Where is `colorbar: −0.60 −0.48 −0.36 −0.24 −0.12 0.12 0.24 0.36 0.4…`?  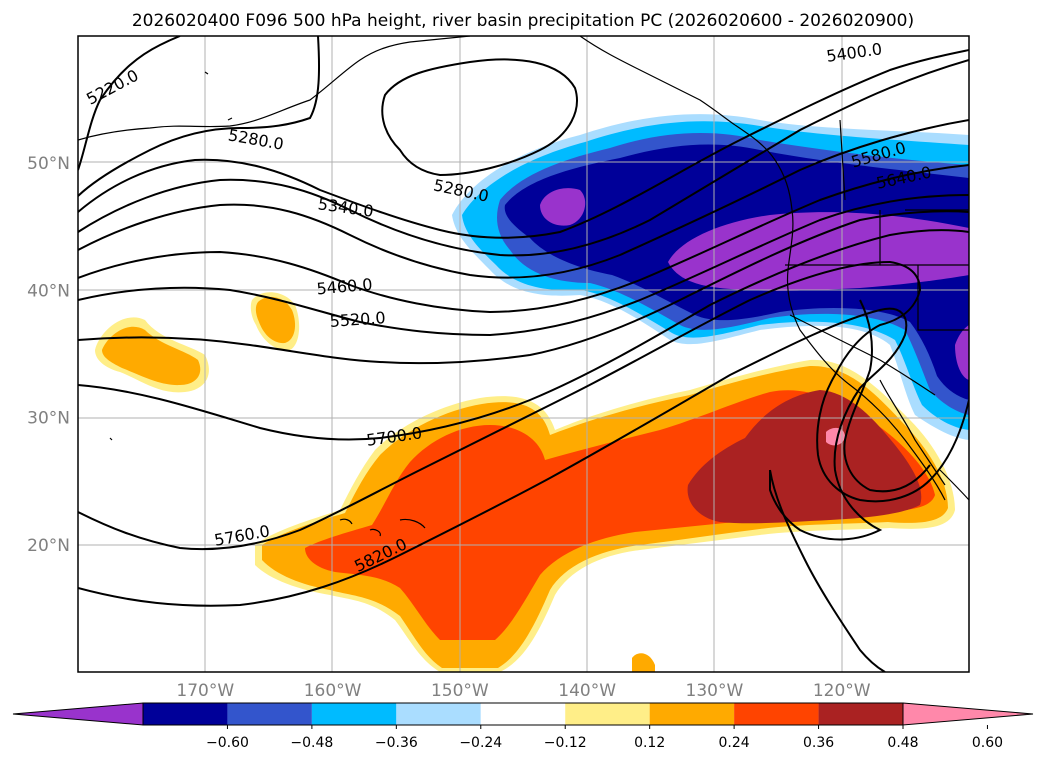 colorbar: −0.60 −0.48 −0.36 −0.24 −0.12 0.12 0.24 0.36 0.4… is located at coordinates (523, 726).